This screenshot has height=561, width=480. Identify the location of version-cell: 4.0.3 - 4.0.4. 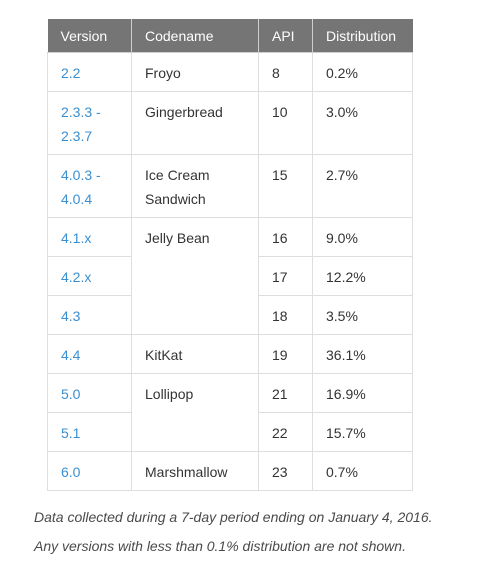
(89, 186).